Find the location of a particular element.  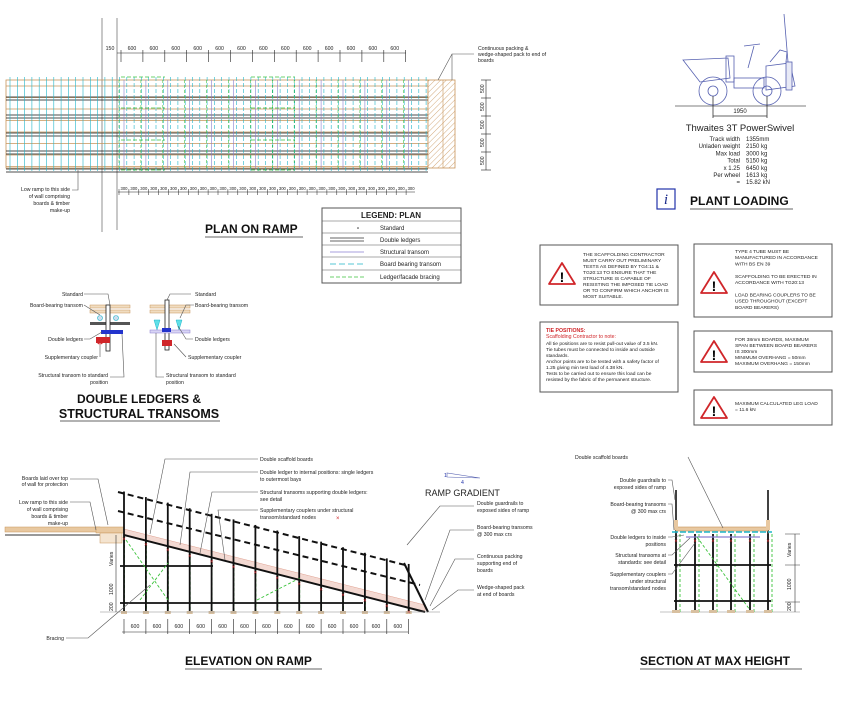

note-right: Wedge-shaped pack is located at coordinates (501, 588).